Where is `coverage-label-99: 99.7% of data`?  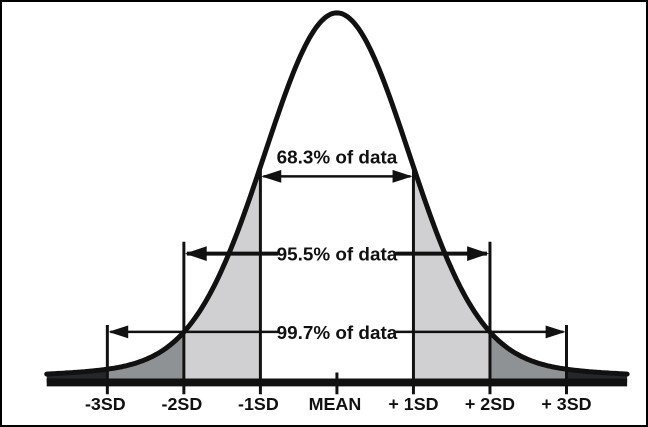
coverage-label-99: 99.7% of data is located at coordinates (337, 332).